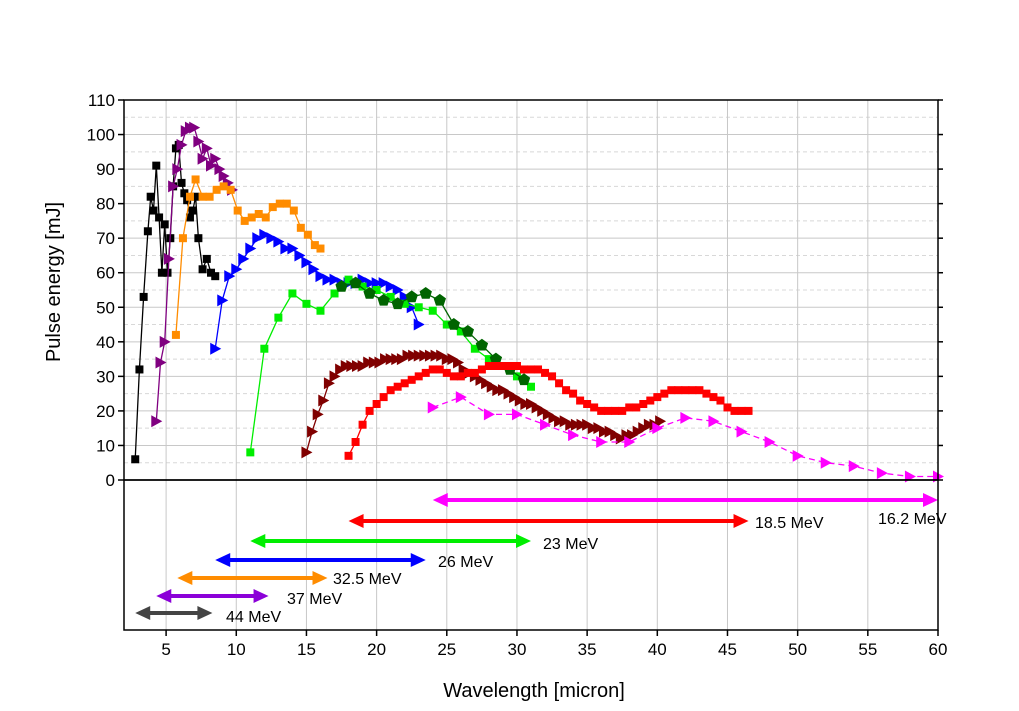  I want to click on x-tick-label: 50, so click(797, 649).